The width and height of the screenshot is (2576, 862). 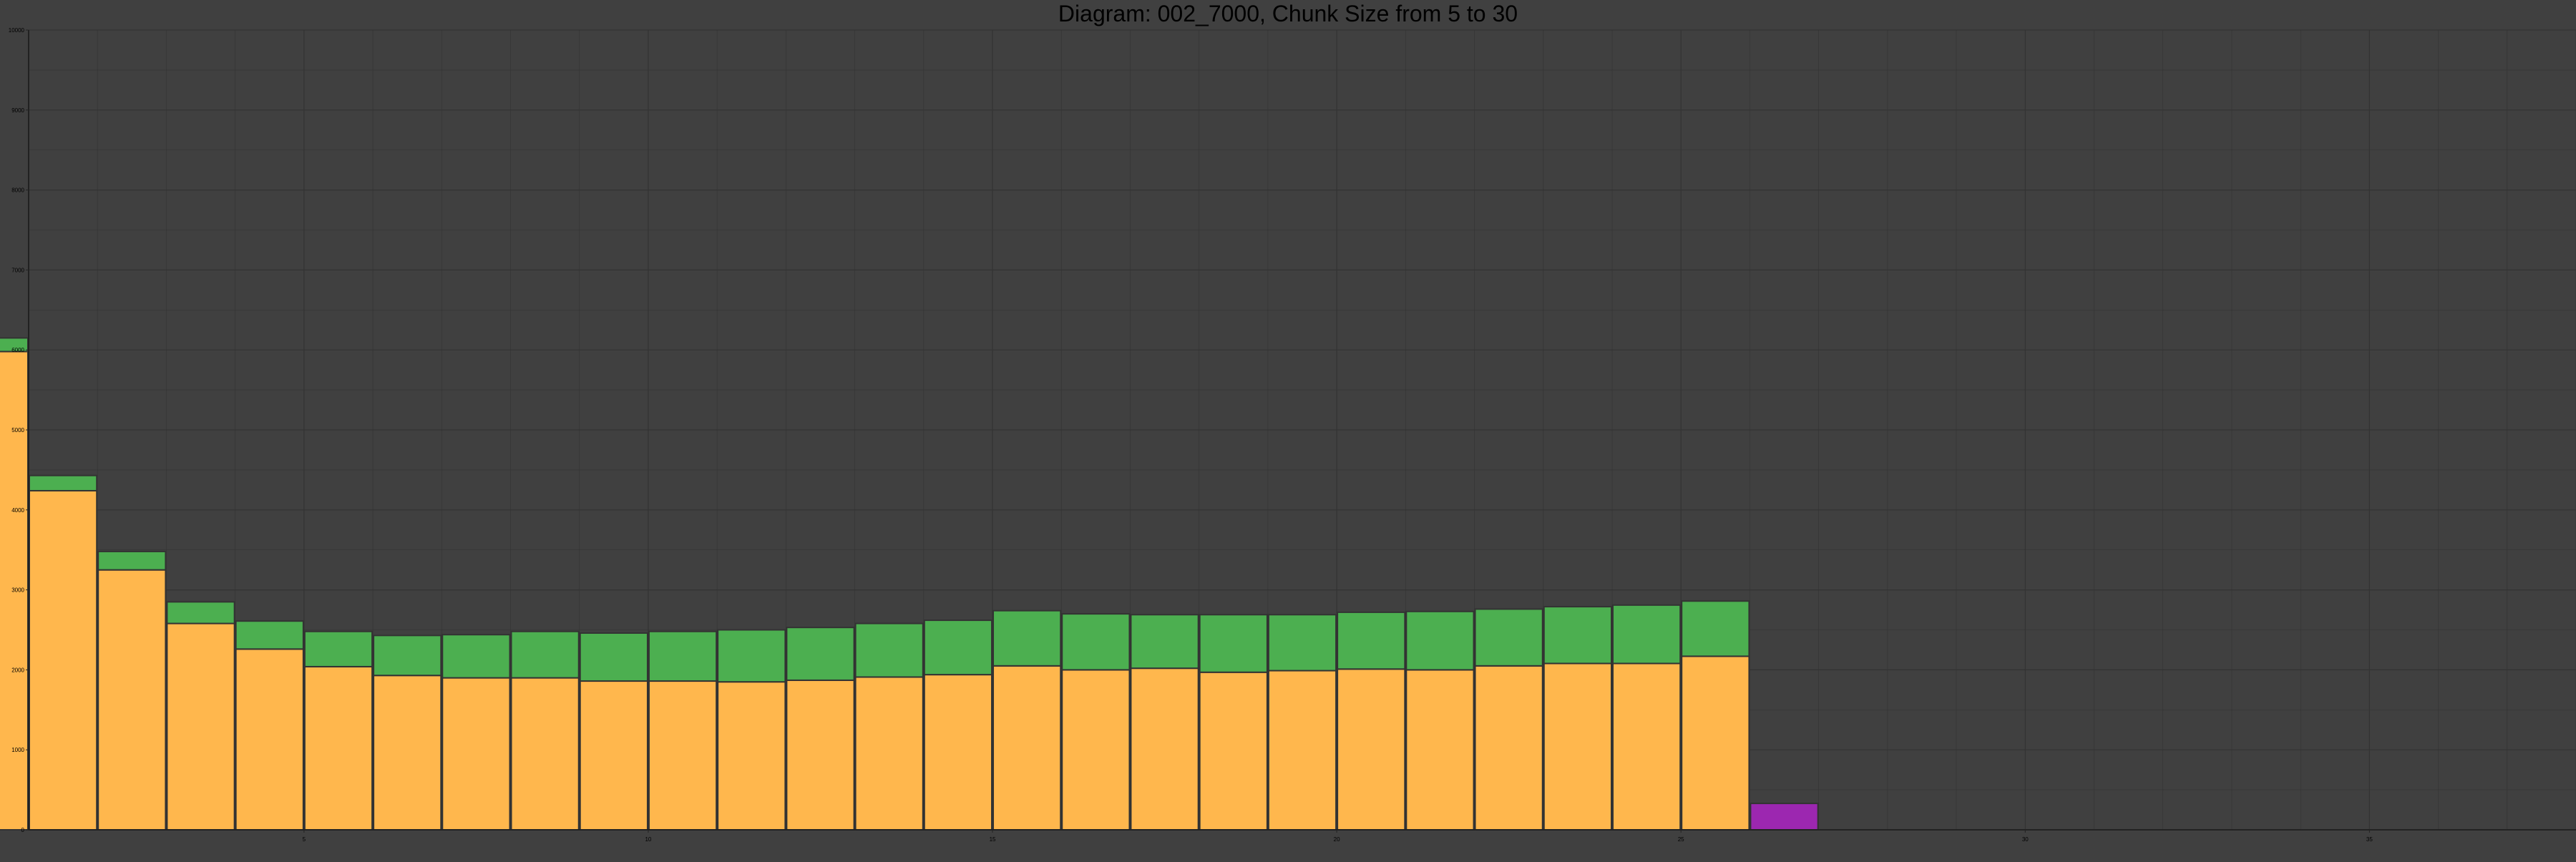 I want to click on y-tick-label: 6000, so click(x=17, y=350).